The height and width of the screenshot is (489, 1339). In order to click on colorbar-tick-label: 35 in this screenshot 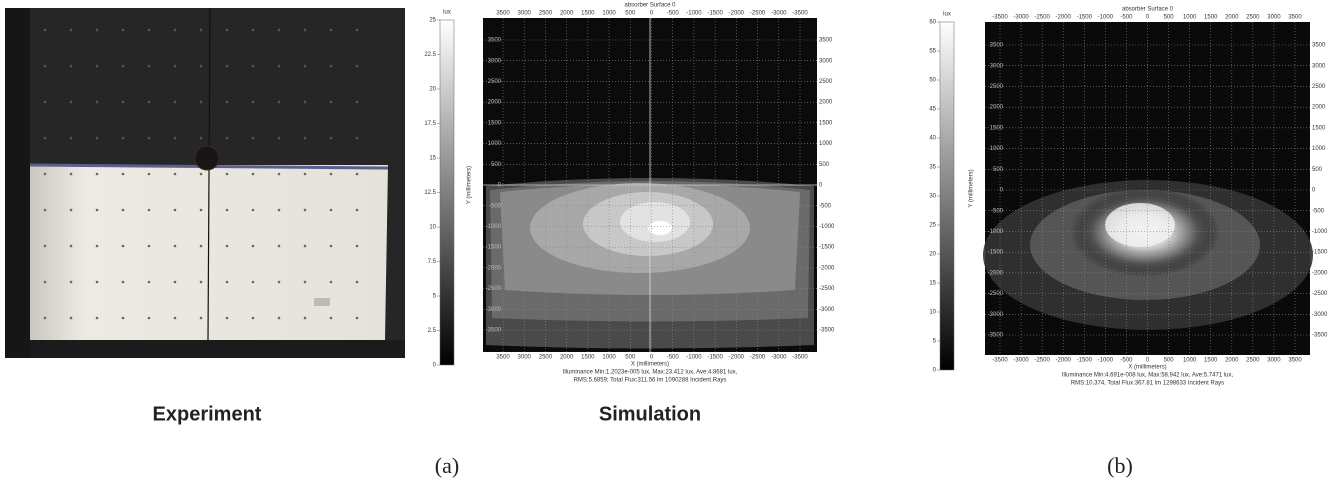, I will do `click(932, 168)`.